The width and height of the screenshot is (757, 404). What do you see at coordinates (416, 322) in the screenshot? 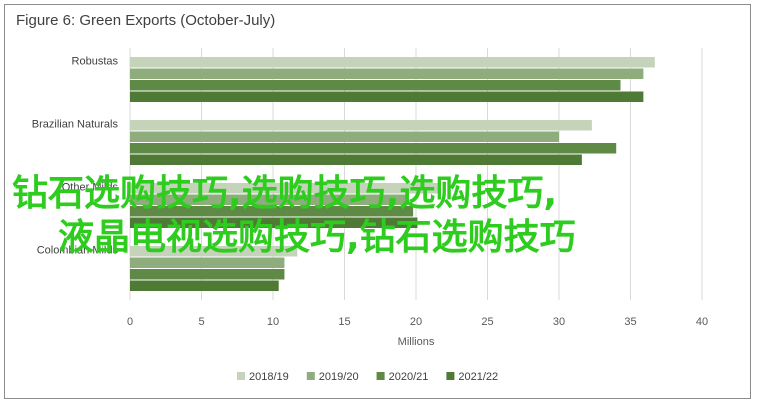
I see `x-tick-label: 20` at bounding box center [416, 322].